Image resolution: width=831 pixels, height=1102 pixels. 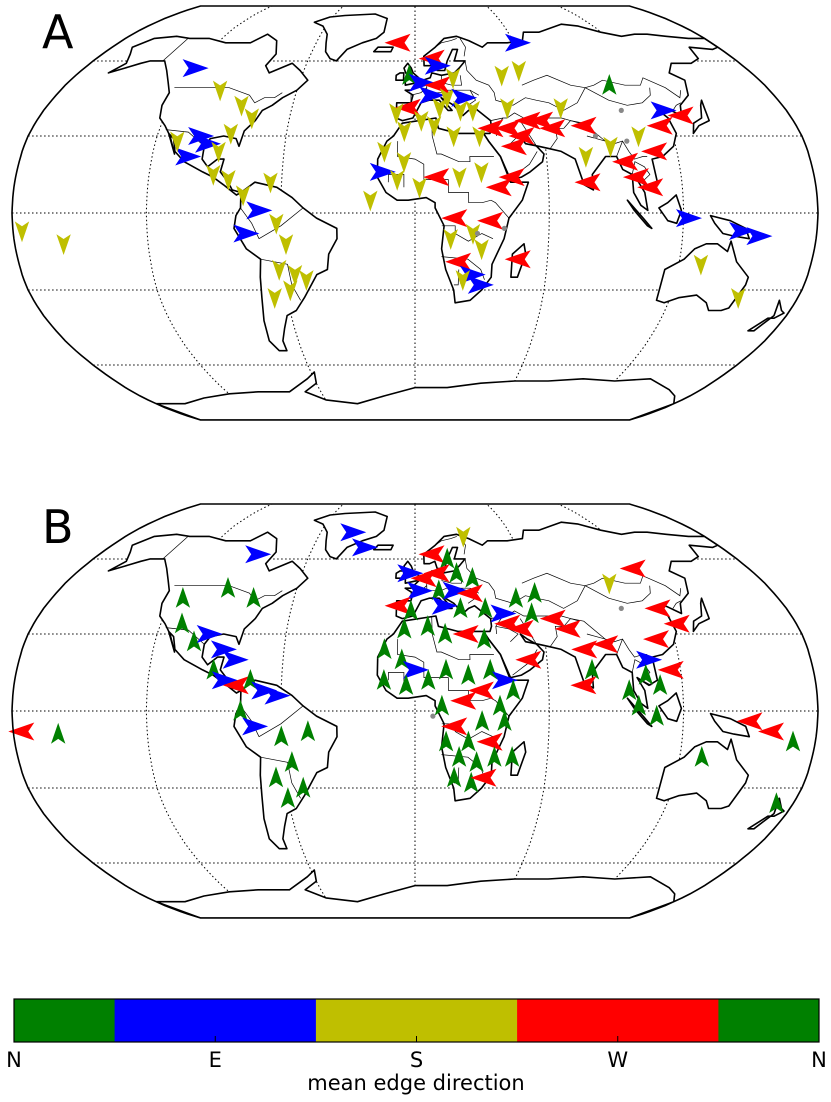 What do you see at coordinates (702, 276) in the screenshot?
I see `land-australia` at bounding box center [702, 276].